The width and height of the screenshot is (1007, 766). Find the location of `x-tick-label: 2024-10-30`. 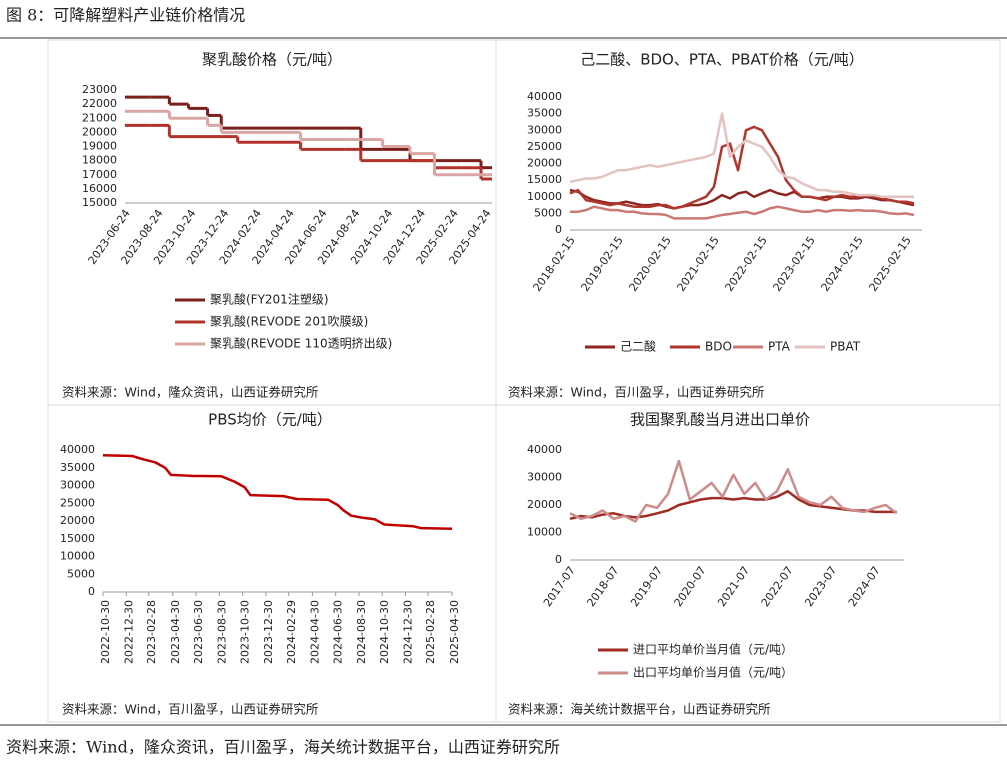

x-tick-label: 2024-10-30 is located at coordinates (384, 632).